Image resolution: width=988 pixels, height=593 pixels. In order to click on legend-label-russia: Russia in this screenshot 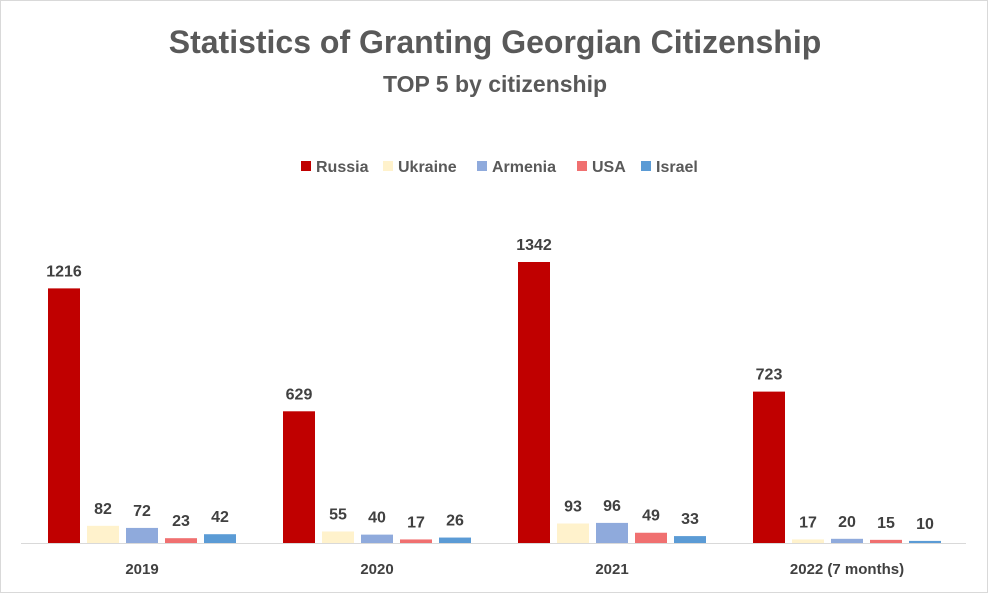, I will do `click(342, 167)`.